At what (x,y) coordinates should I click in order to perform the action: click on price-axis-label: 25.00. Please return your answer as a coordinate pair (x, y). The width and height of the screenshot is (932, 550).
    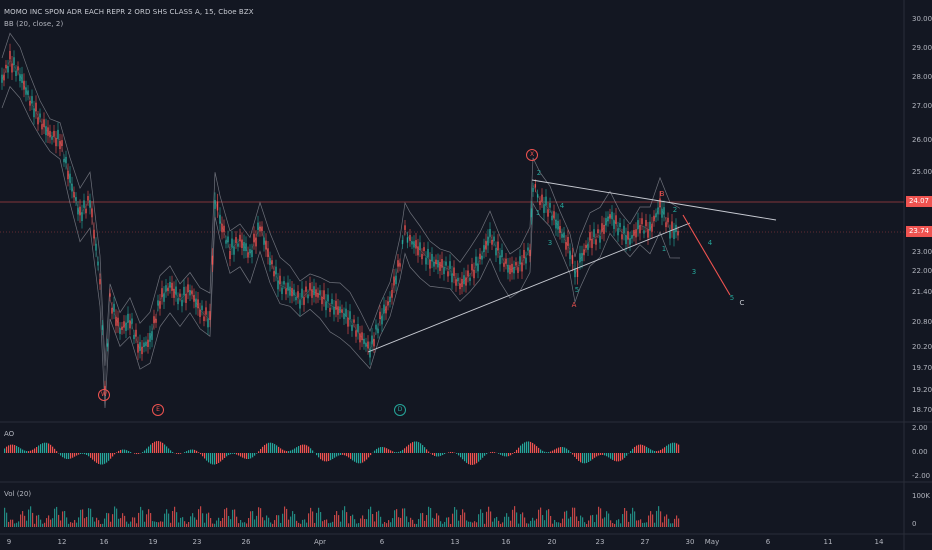
    Looking at the image, I should click on (922, 172).